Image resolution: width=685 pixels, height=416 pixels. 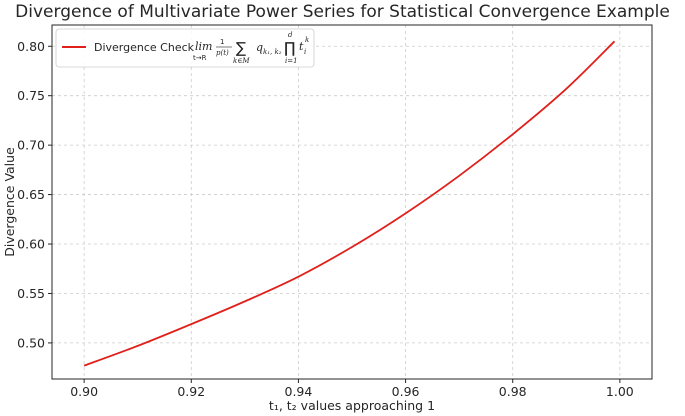 I want to click on x-tick-label: 1.00, so click(x=620, y=391).